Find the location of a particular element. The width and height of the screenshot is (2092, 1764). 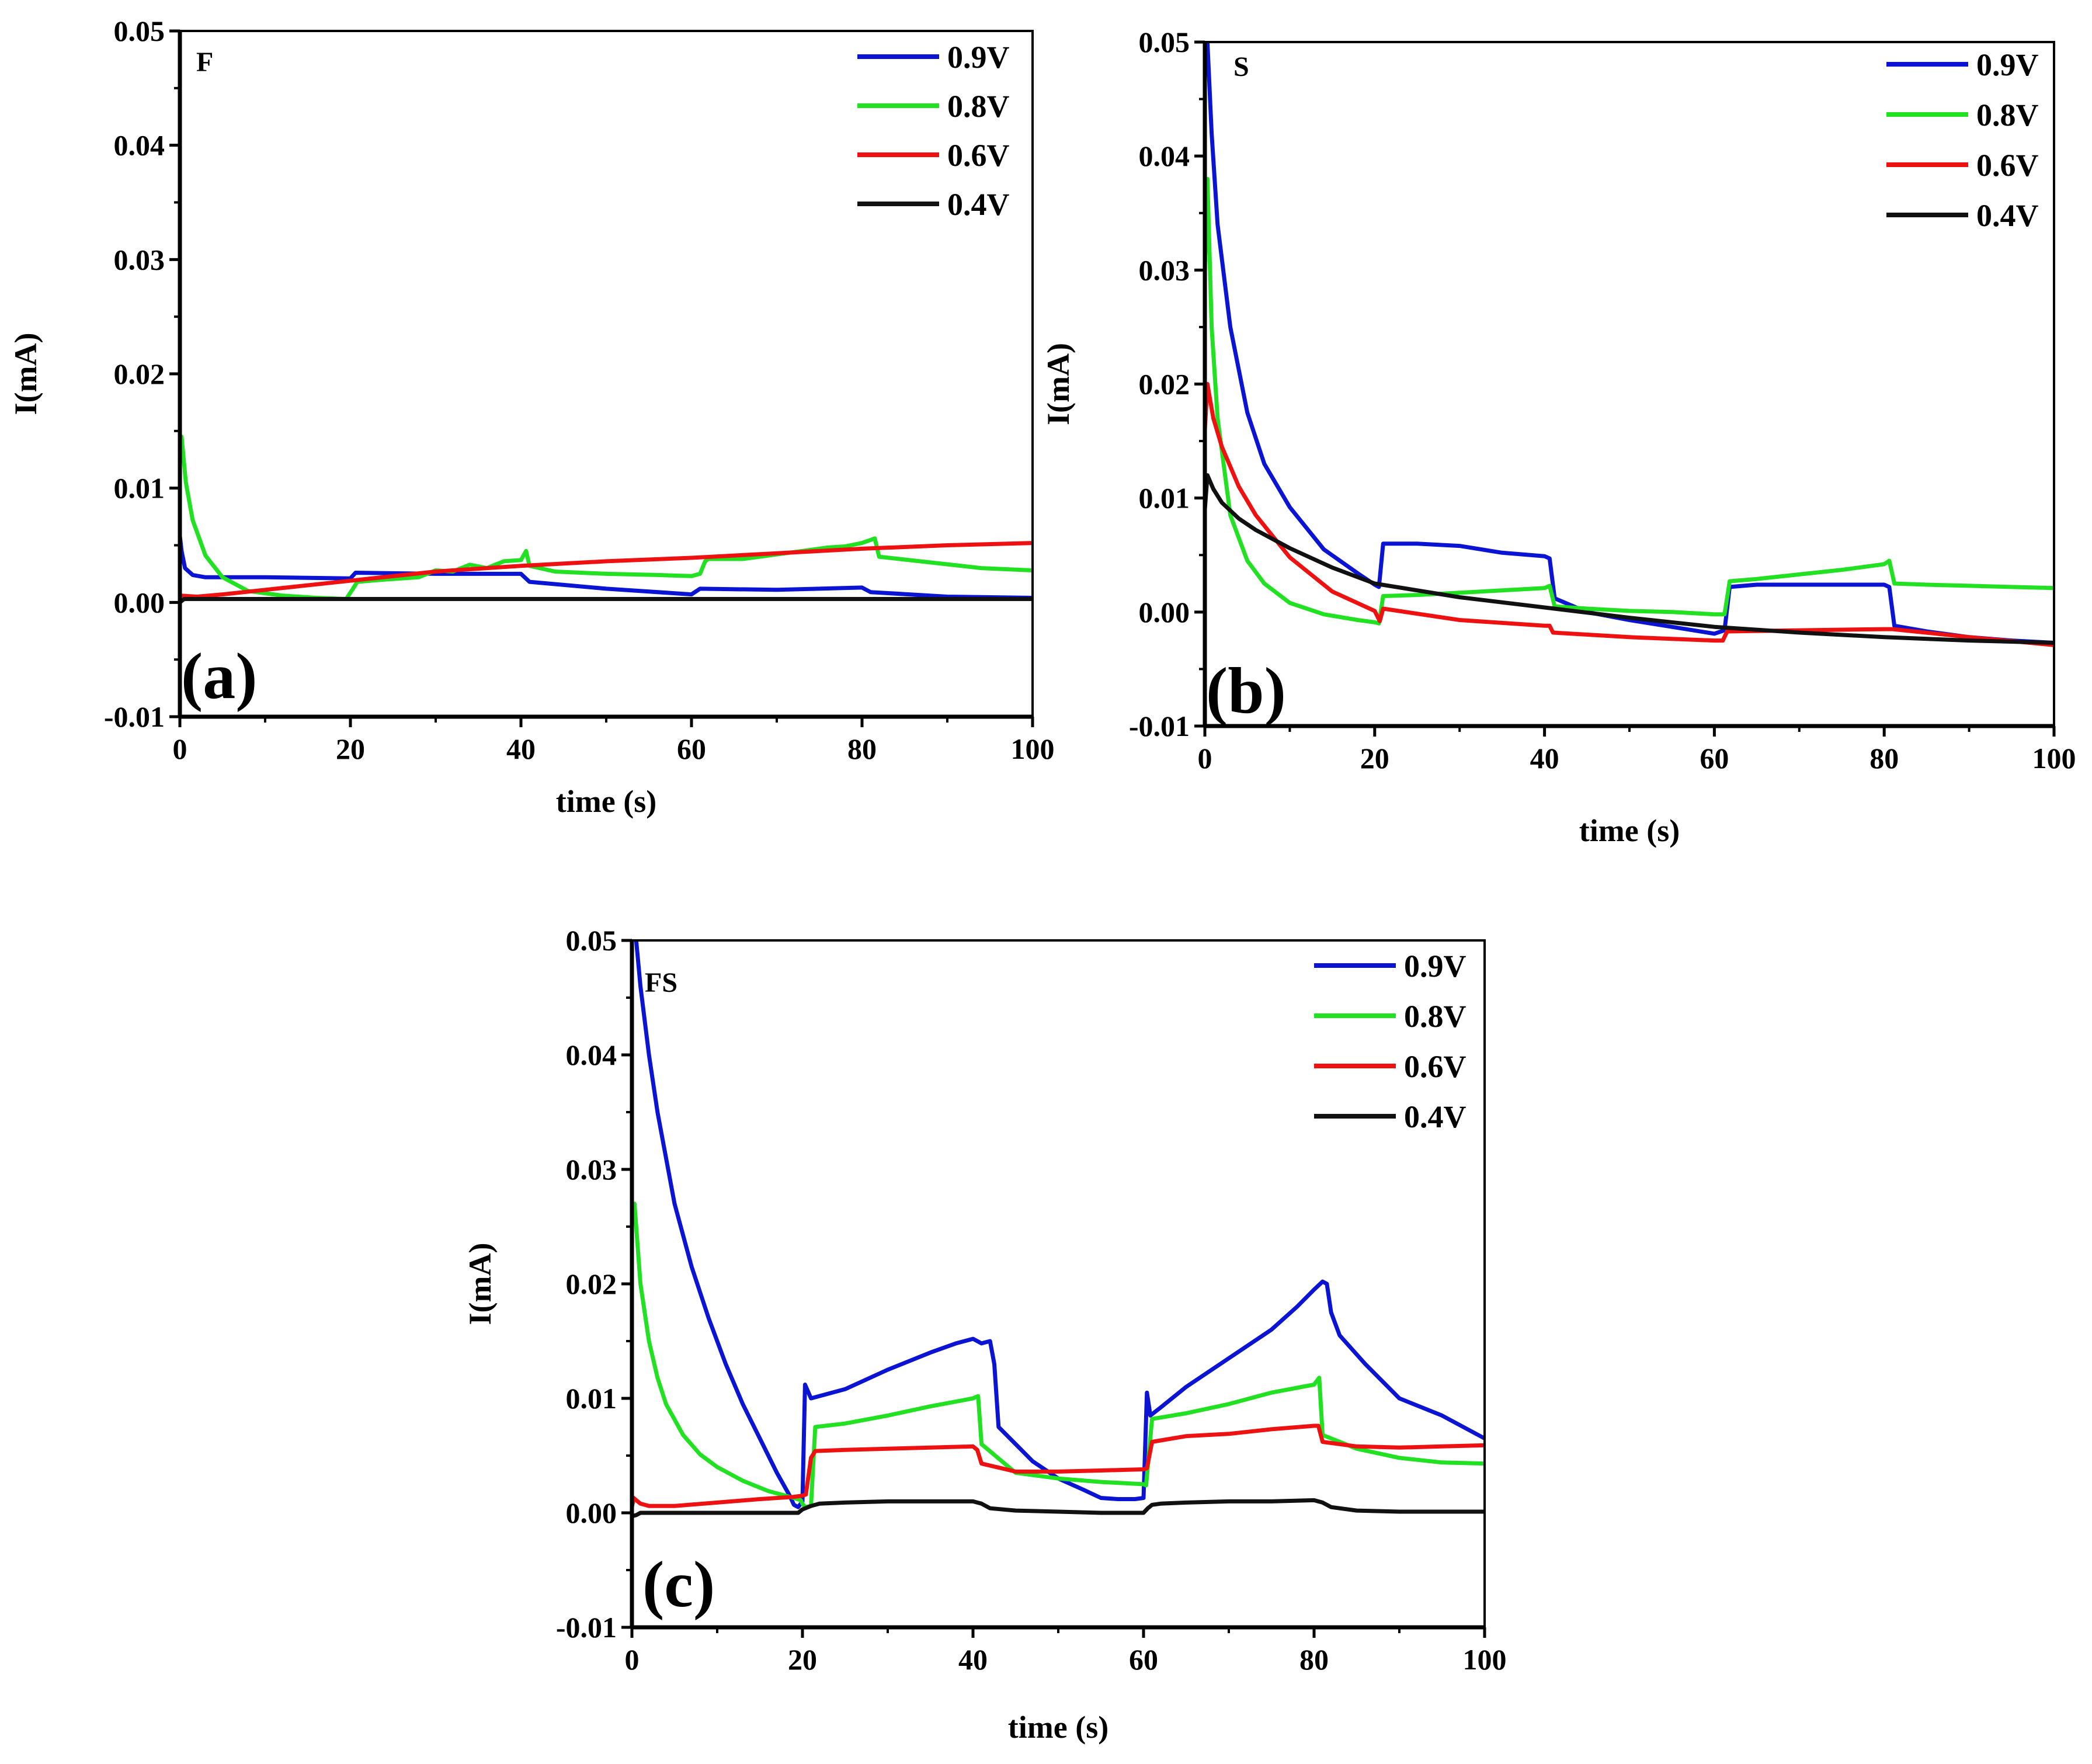

sample-label: S is located at coordinates (1241, 66).